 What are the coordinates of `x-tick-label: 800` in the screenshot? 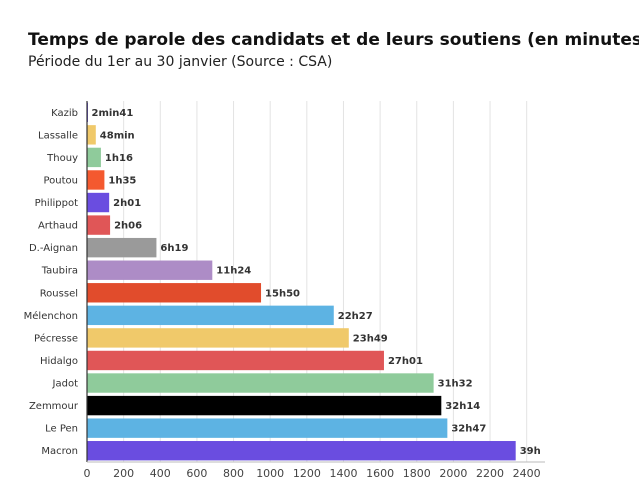 It's located at (233, 473).